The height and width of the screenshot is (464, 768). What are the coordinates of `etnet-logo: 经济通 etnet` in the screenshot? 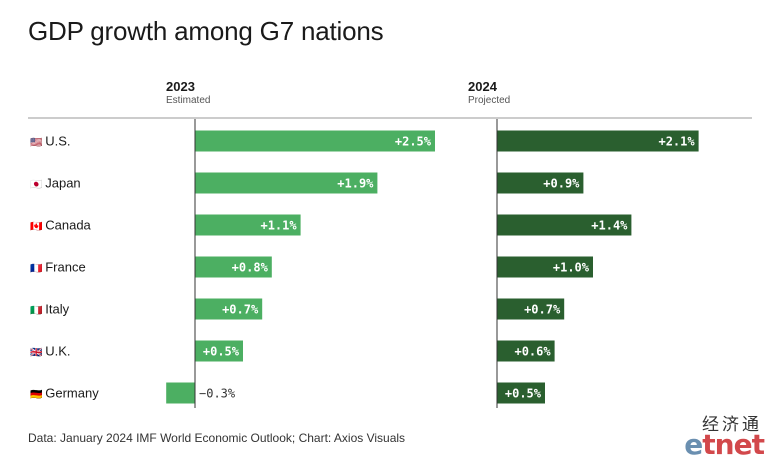 It's located at (722, 435).